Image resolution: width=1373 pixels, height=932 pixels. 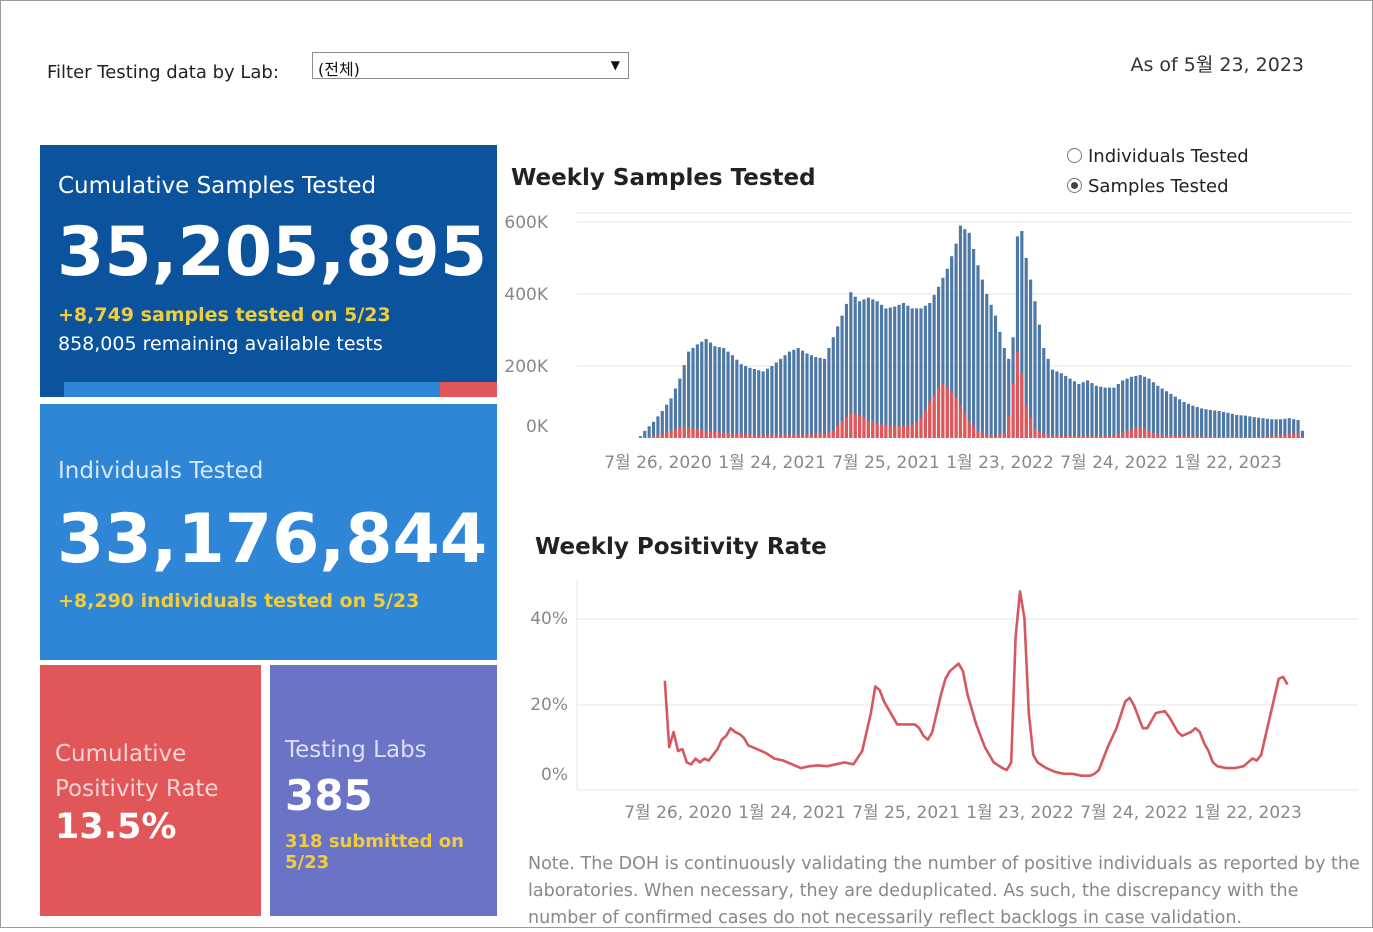 What do you see at coordinates (1134, 813) in the screenshot?
I see `x-tick-label: 7월 24, 2022` at bounding box center [1134, 813].